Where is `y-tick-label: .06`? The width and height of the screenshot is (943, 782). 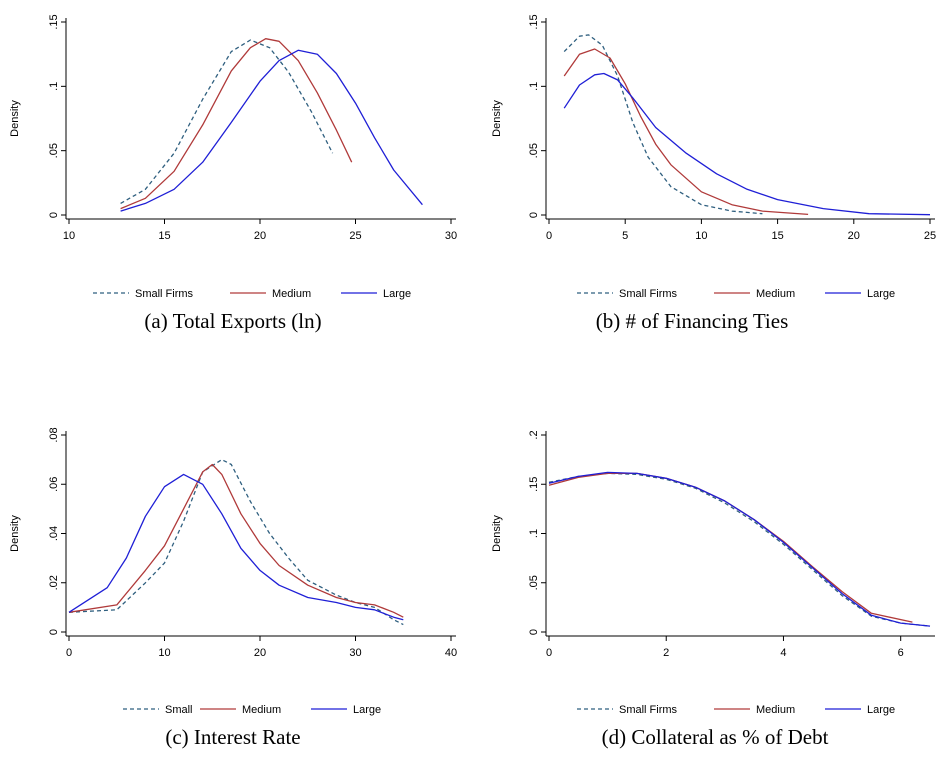 y-tick-label: .06 is located at coordinates (54, 484).